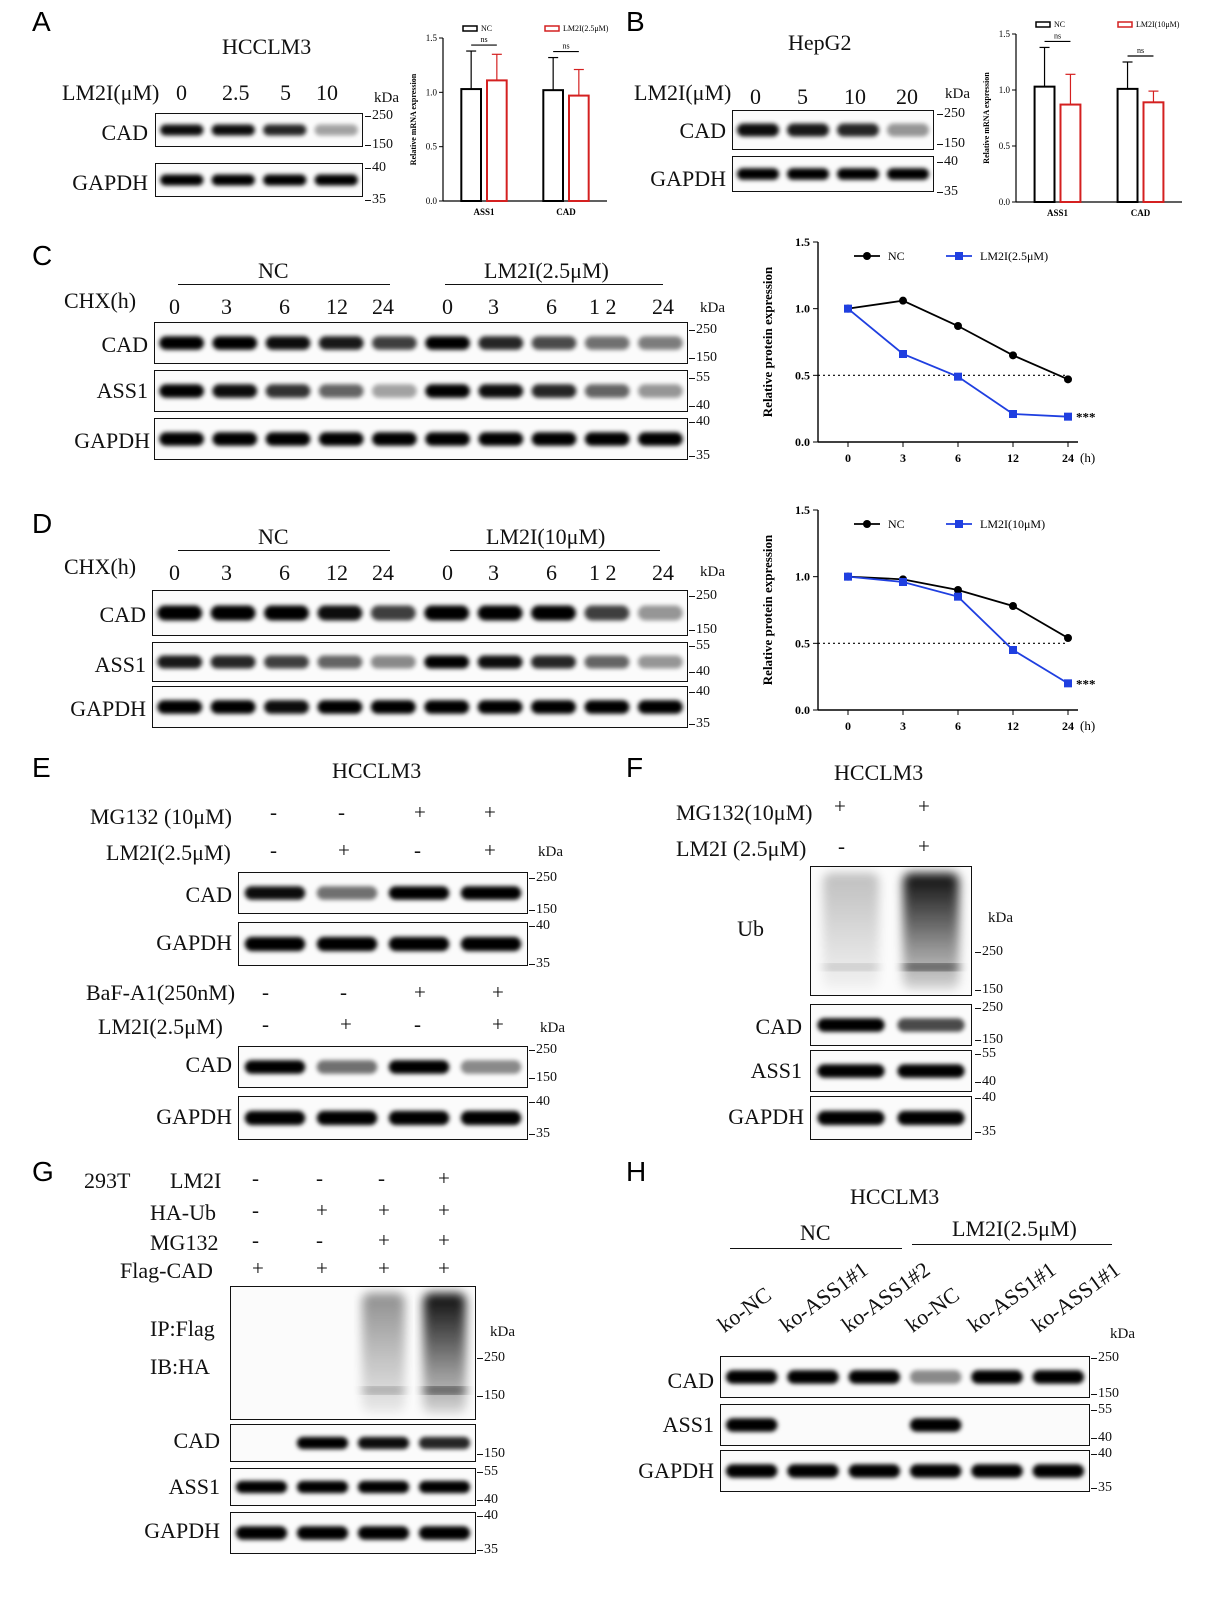 This screenshot has width=1220, height=1600. What do you see at coordinates (182, 1328) in the screenshot?
I see `ip-label: IP:Flag` at bounding box center [182, 1328].